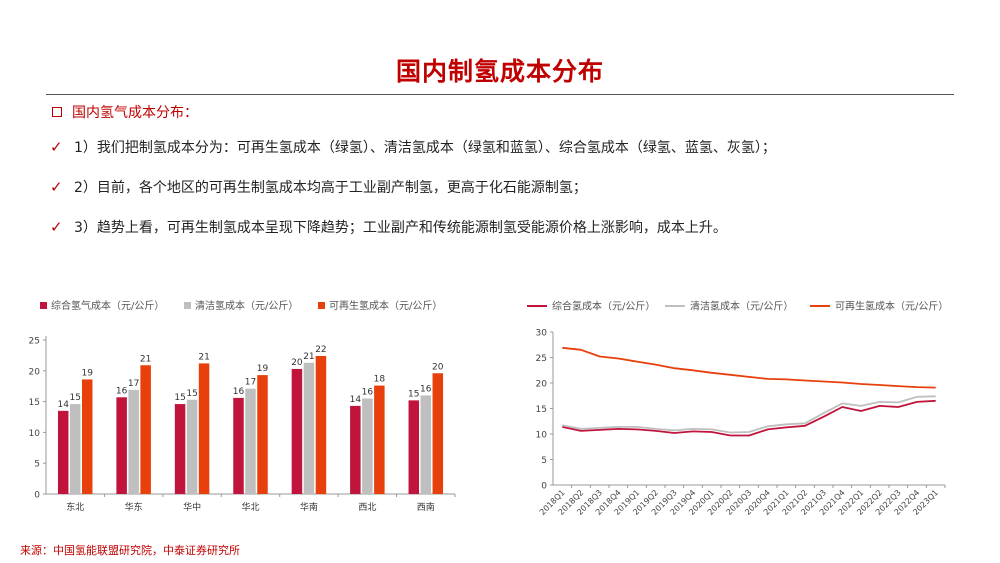 This screenshot has width=1000, height=563. I want to click on x-tick-label: 华北, so click(250, 507).